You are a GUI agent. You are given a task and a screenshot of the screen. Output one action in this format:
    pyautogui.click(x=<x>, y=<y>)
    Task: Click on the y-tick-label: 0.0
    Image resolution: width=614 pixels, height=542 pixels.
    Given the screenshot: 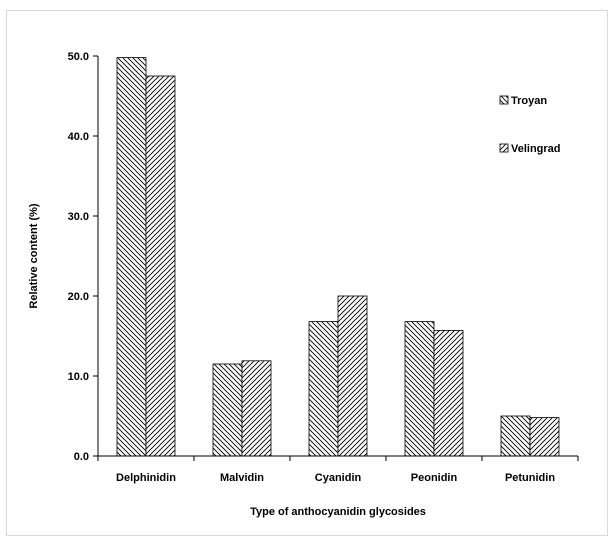 What is the action you would take?
    pyautogui.click(x=81, y=457)
    